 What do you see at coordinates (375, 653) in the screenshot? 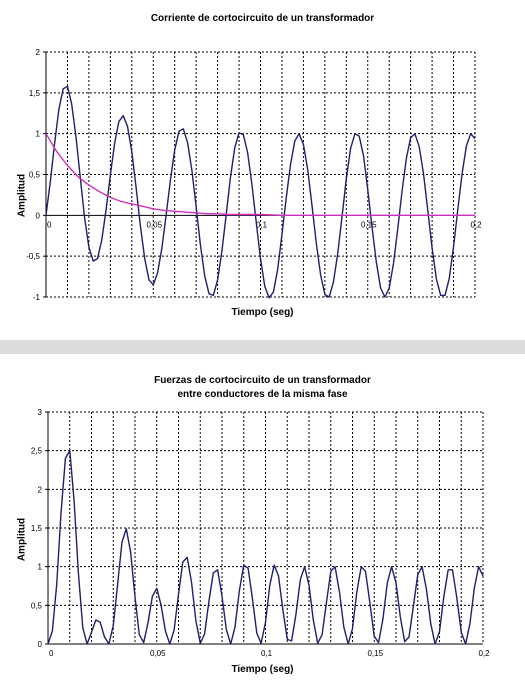
I see `chart2-xtick-label: 0,15` at bounding box center [375, 653].